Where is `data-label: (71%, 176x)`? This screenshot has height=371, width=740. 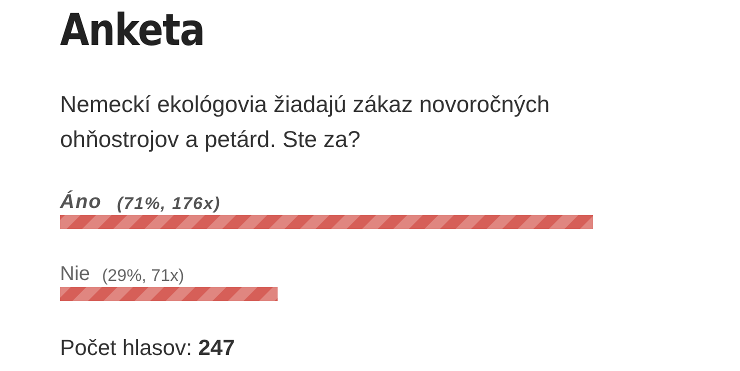 data-label: (71%, 176x) is located at coordinates (169, 203).